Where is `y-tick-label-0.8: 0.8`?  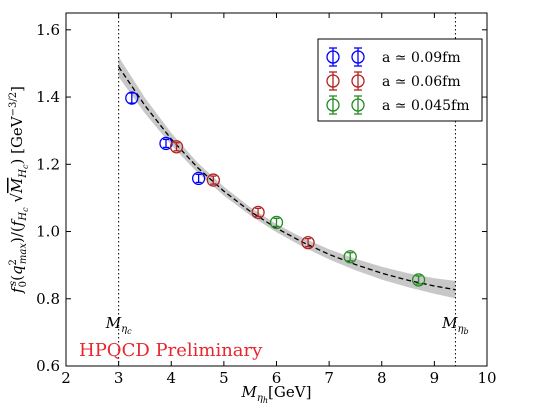 y-tick-label-0.8: 0.8 is located at coordinates (48, 299).